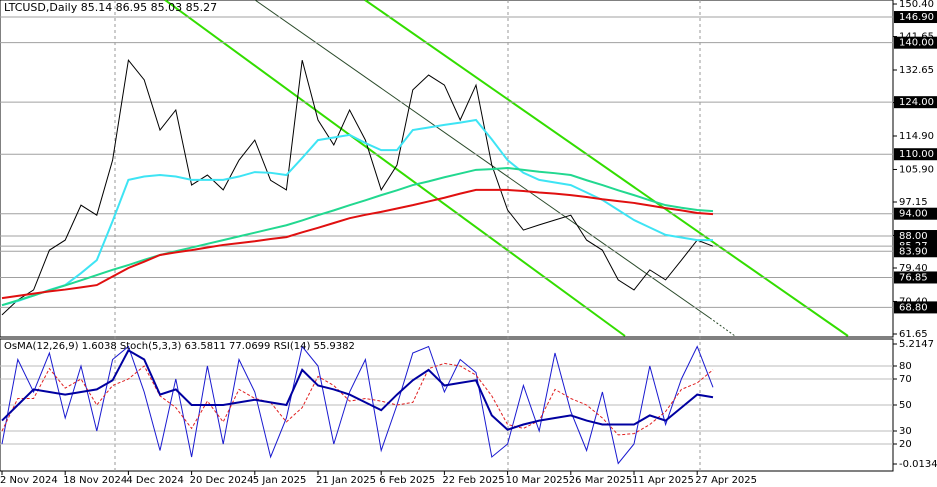 The height and width of the screenshot is (487, 937). What do you see at coordinates (110, 7) in the screenshot?
I see `chart-title: LTCUSD,Daily 85.14 86.95 85.03 85.27` at bounding box center [110, 7].